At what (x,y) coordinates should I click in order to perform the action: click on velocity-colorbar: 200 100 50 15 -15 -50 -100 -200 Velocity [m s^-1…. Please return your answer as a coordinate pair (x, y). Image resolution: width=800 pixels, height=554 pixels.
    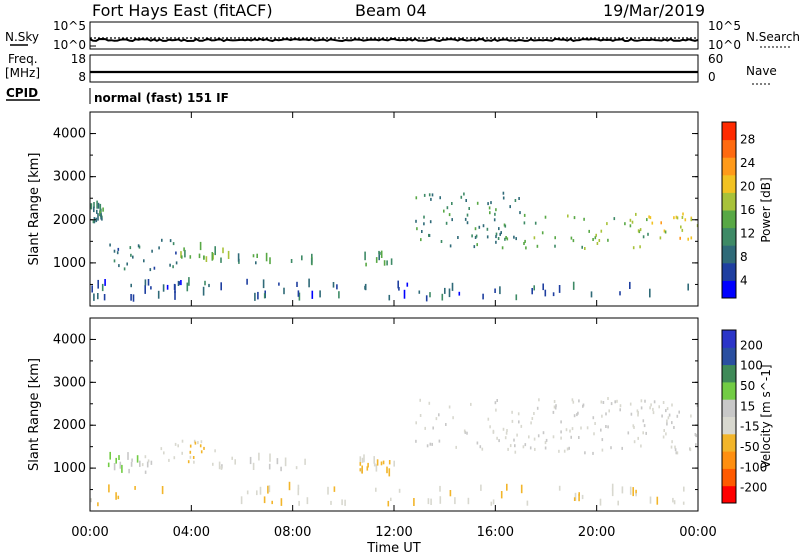
    Looking at the image, I should click on (747, 416).